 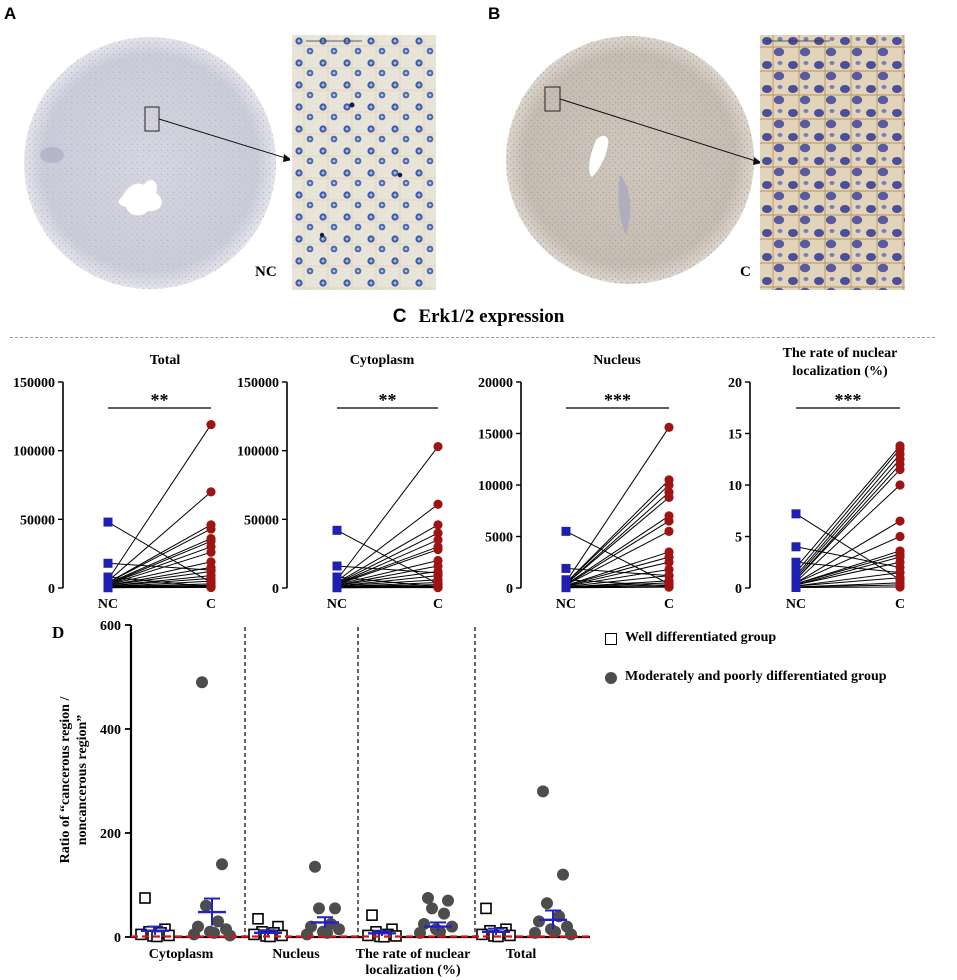 I want to click on chart-title-nuclear-rate-line-1: The rate of nuclear, so click(x=840, y=353).